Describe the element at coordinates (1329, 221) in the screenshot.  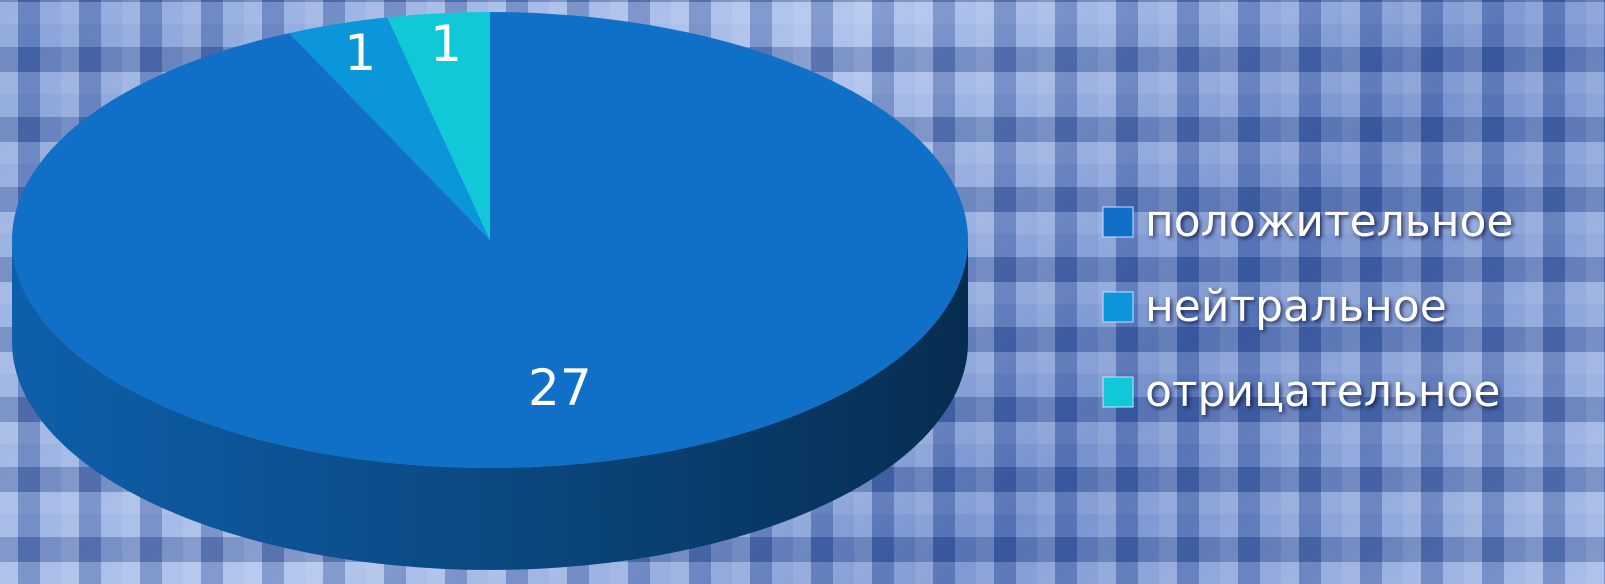
I see `legend-label: положительное` at that location.